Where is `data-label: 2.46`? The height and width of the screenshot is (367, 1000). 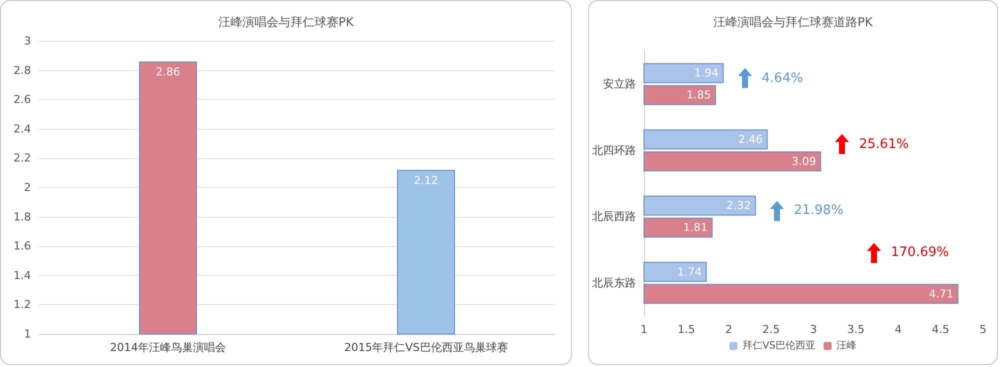
data-label: 2.46 is located at coordinates (750, 139).